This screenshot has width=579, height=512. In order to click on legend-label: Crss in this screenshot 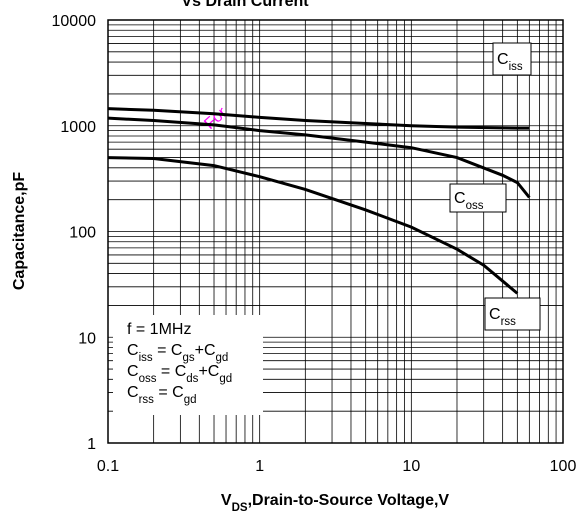, I will do `click(502, 317)`.